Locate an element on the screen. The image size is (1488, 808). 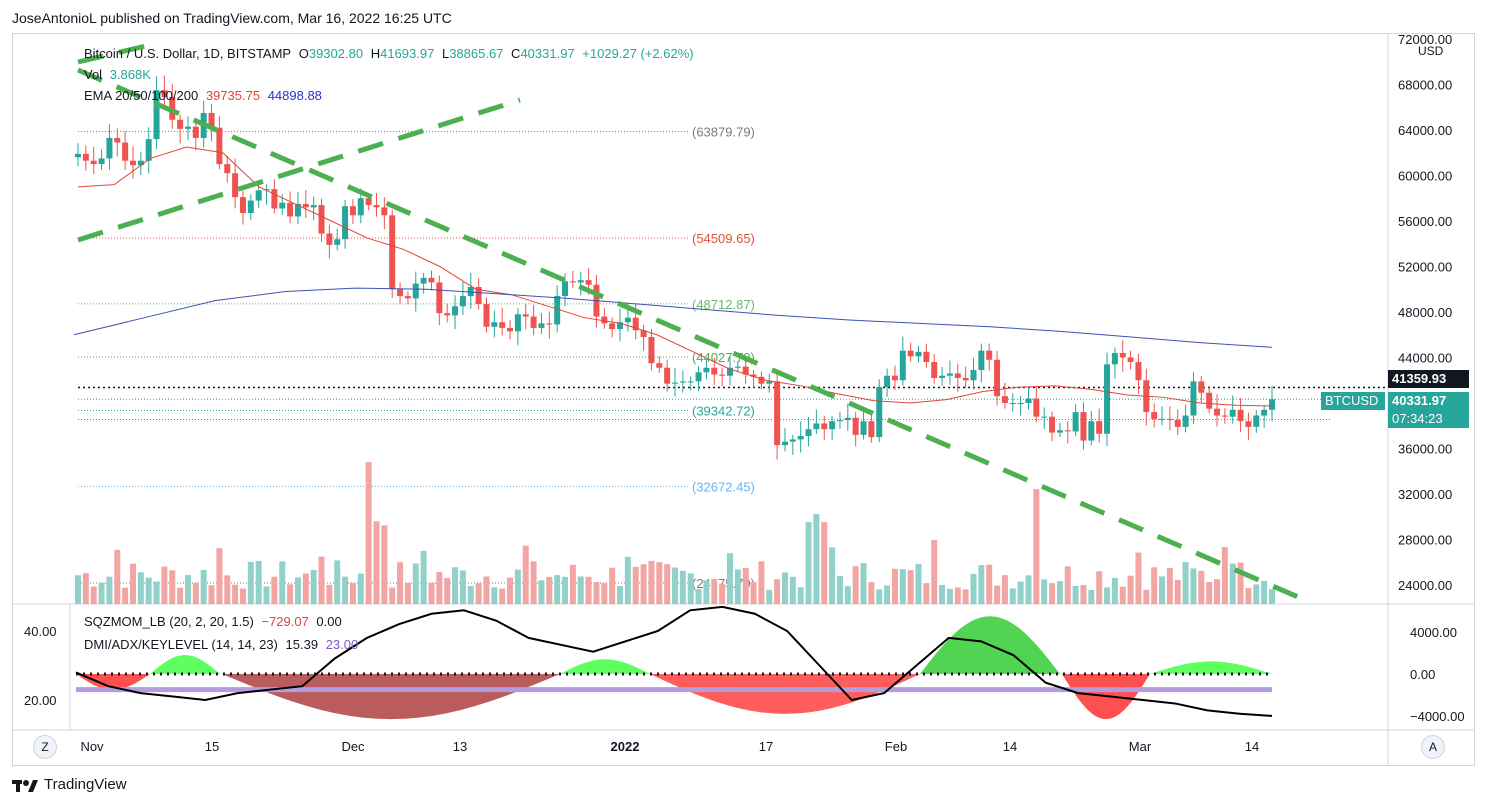
time-axis-label: 15 is located at coordinates (212, 746).